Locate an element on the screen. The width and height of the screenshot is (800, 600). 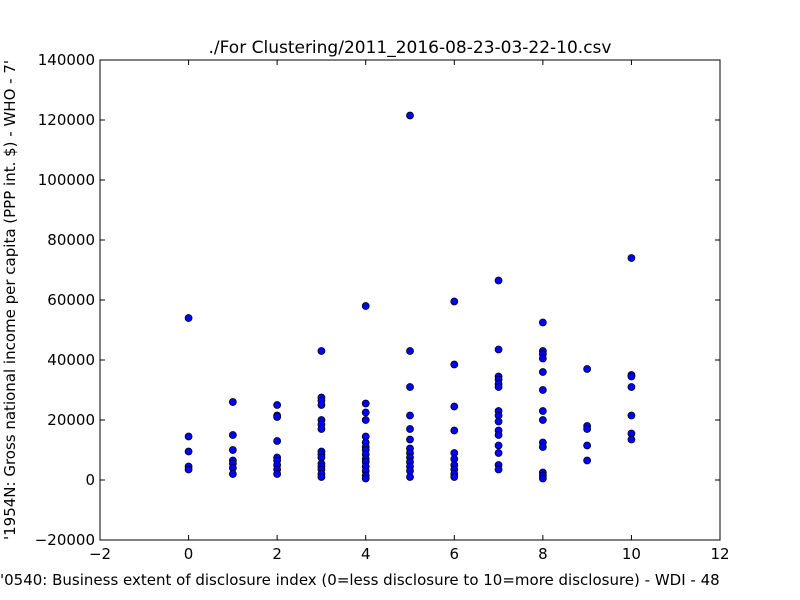
y-tick-label: 0 is located at coordinates (90, 480).